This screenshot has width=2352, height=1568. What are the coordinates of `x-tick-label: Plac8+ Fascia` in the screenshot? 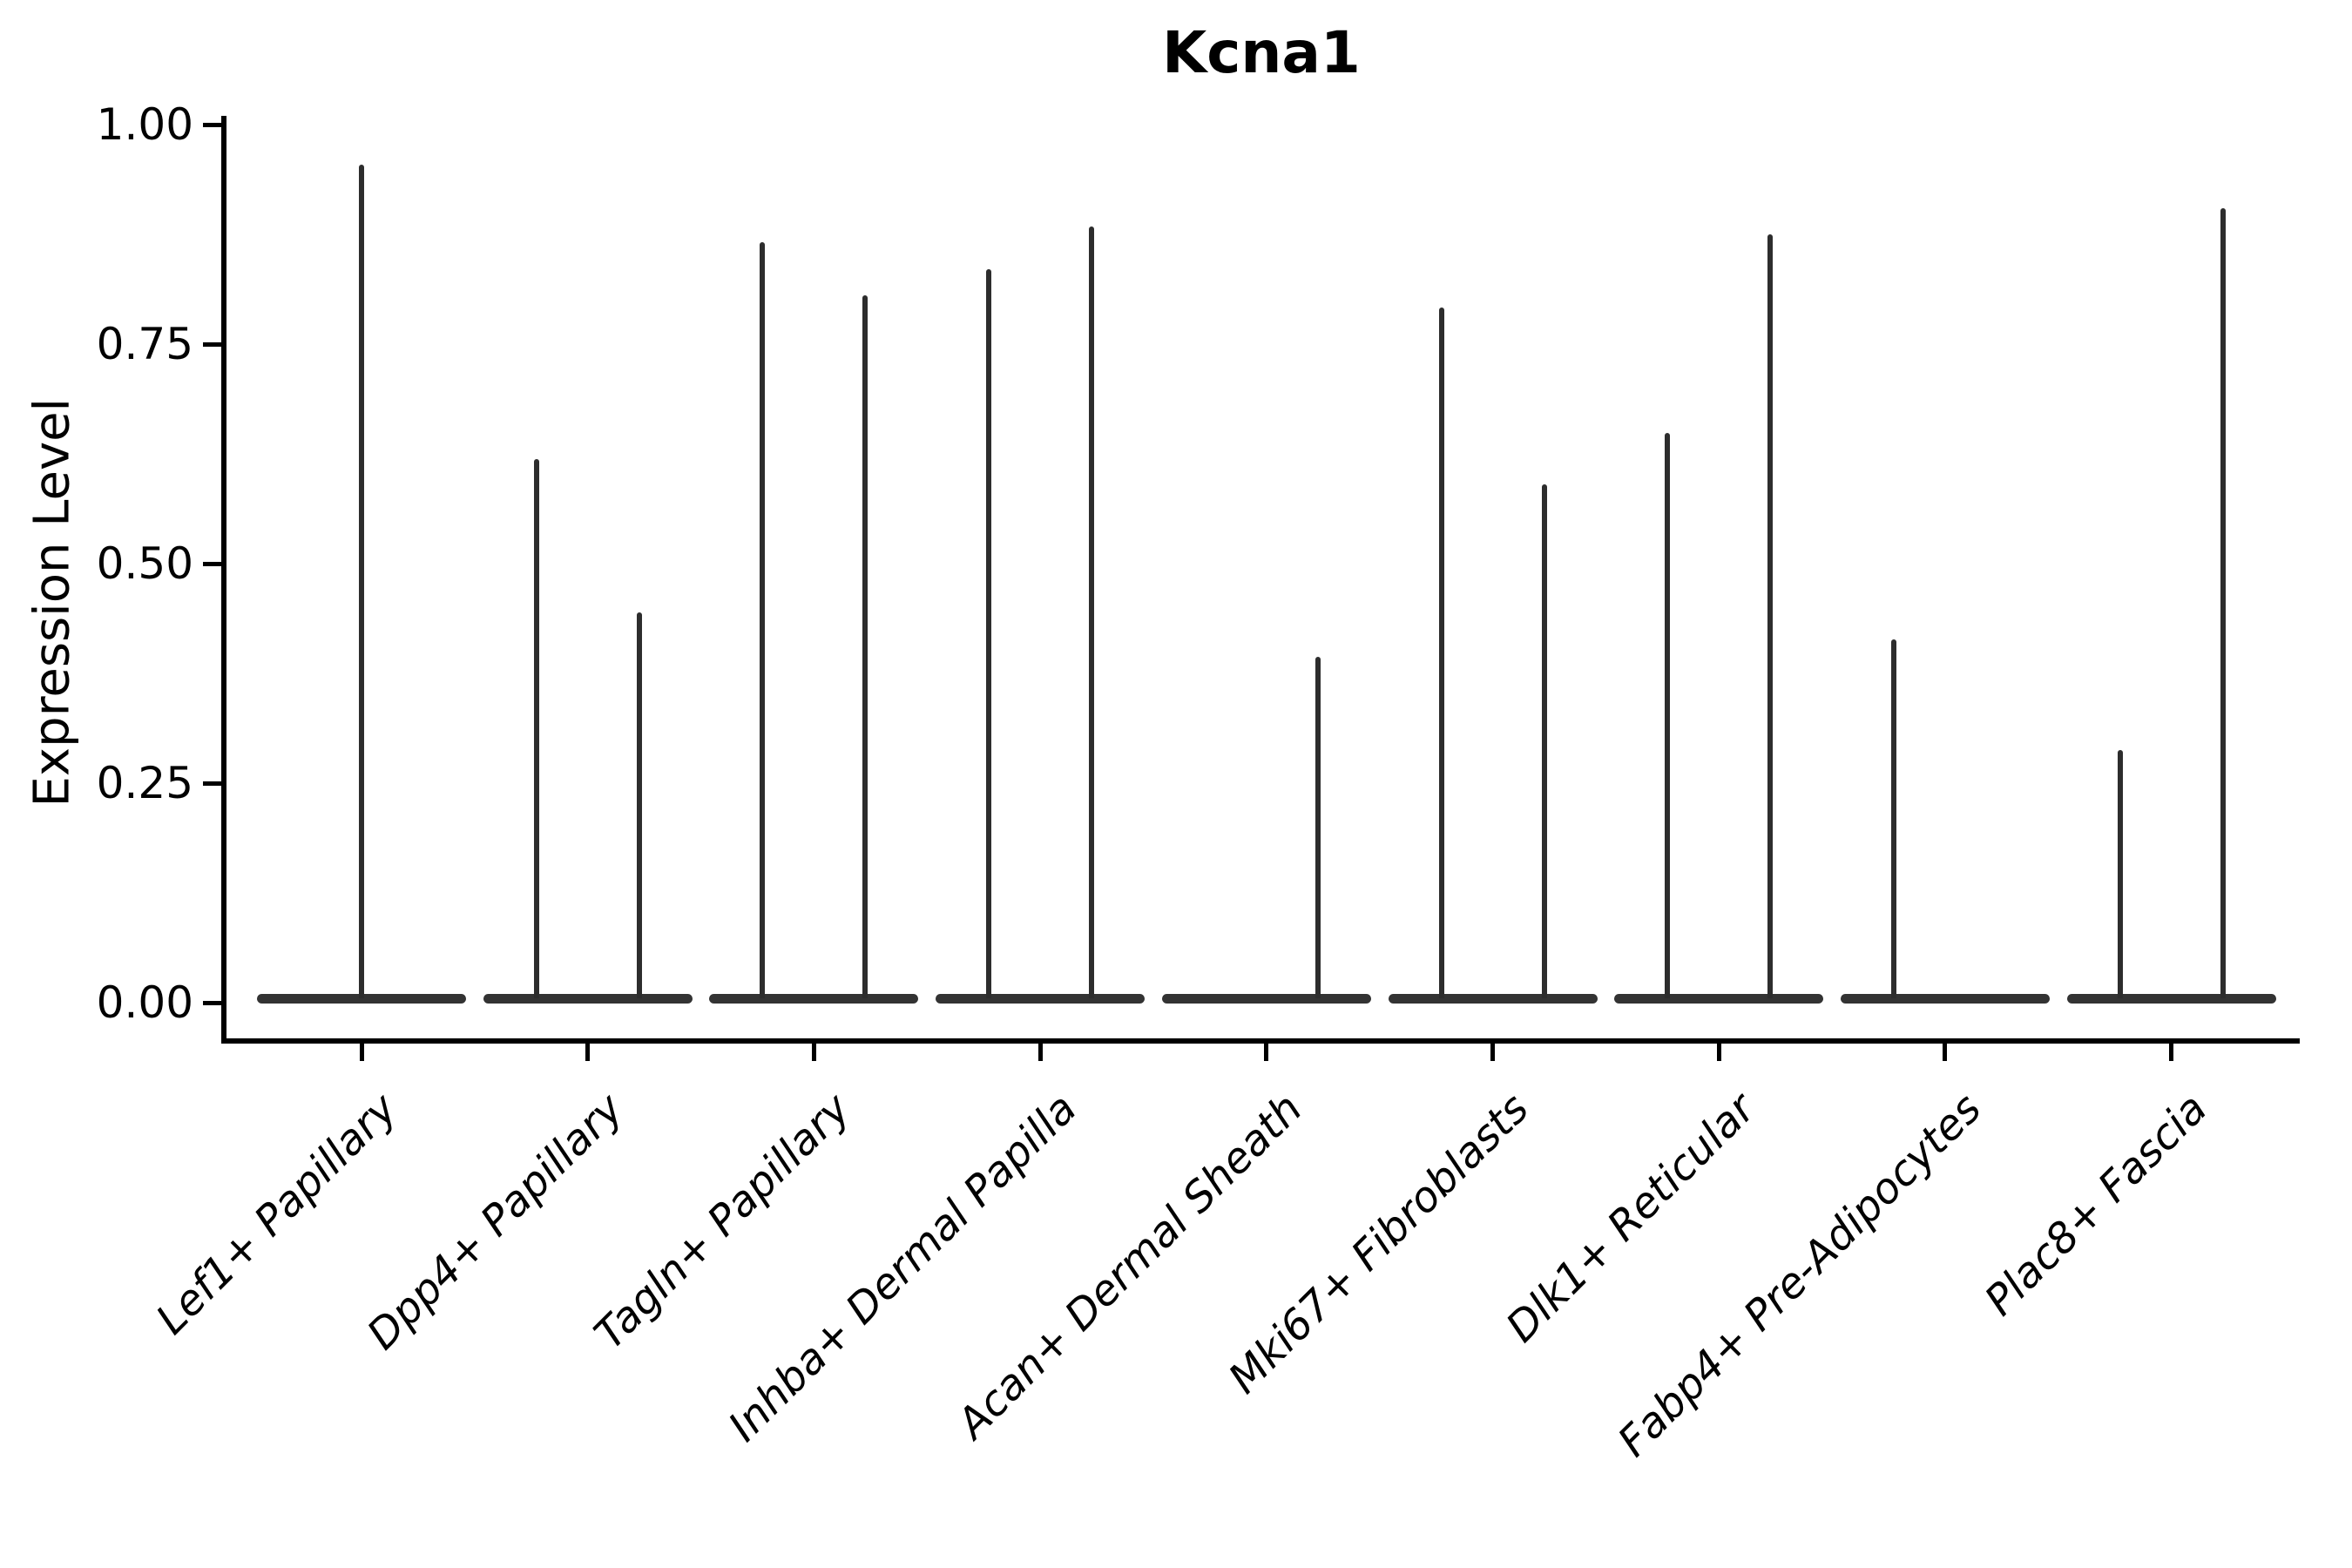 It's located at (2096, 1205).